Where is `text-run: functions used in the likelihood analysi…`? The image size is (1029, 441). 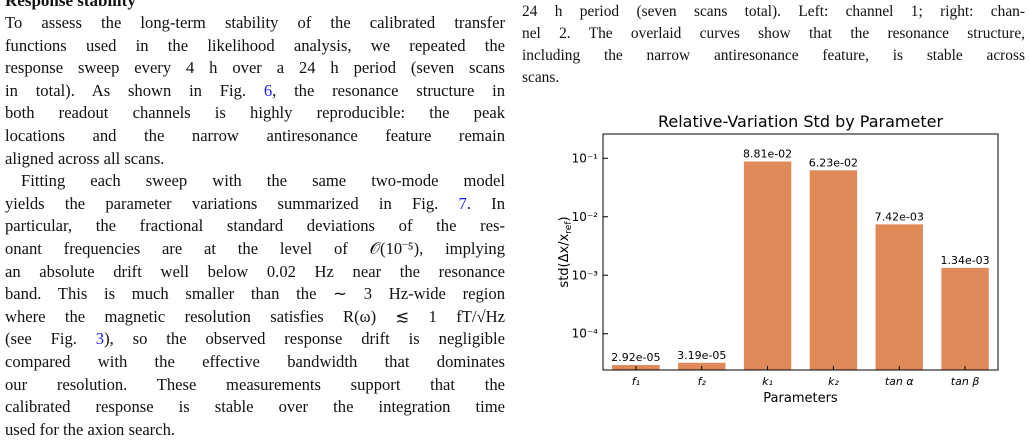
text-run: functions used in the likelihood analysi… is located at coordinates (255, 45).